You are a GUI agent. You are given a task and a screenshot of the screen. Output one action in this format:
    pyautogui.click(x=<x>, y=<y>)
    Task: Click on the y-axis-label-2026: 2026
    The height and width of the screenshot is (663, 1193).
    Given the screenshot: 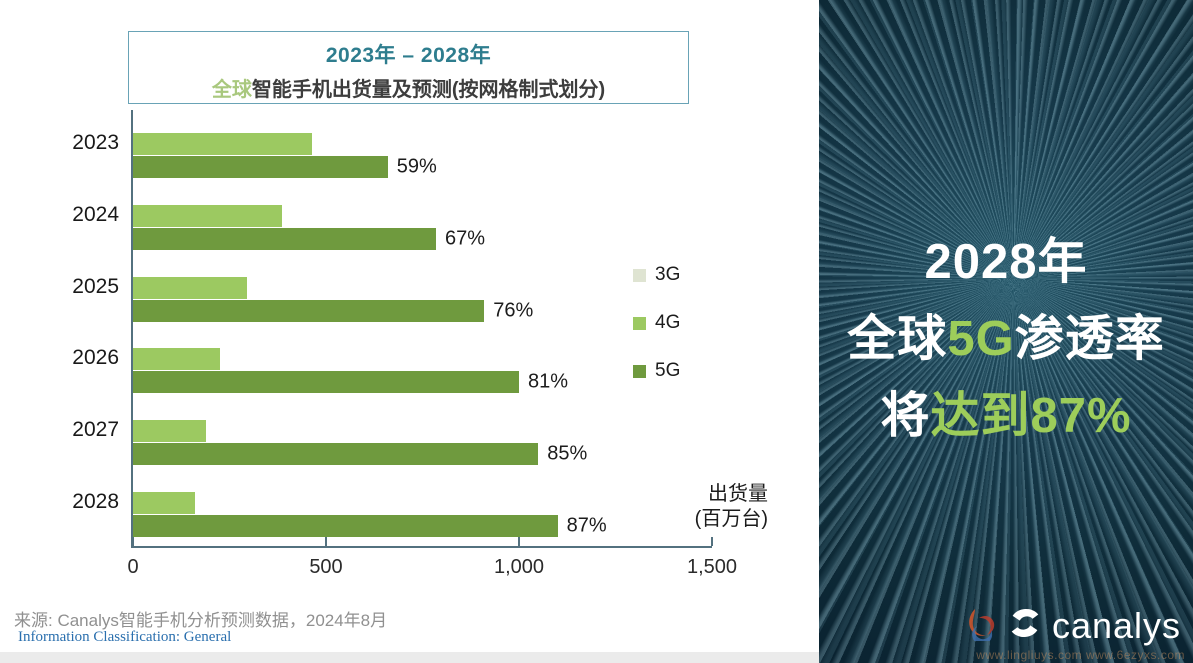 What is the action you would take?
    pyautogui.click(x=95, y=358)
    